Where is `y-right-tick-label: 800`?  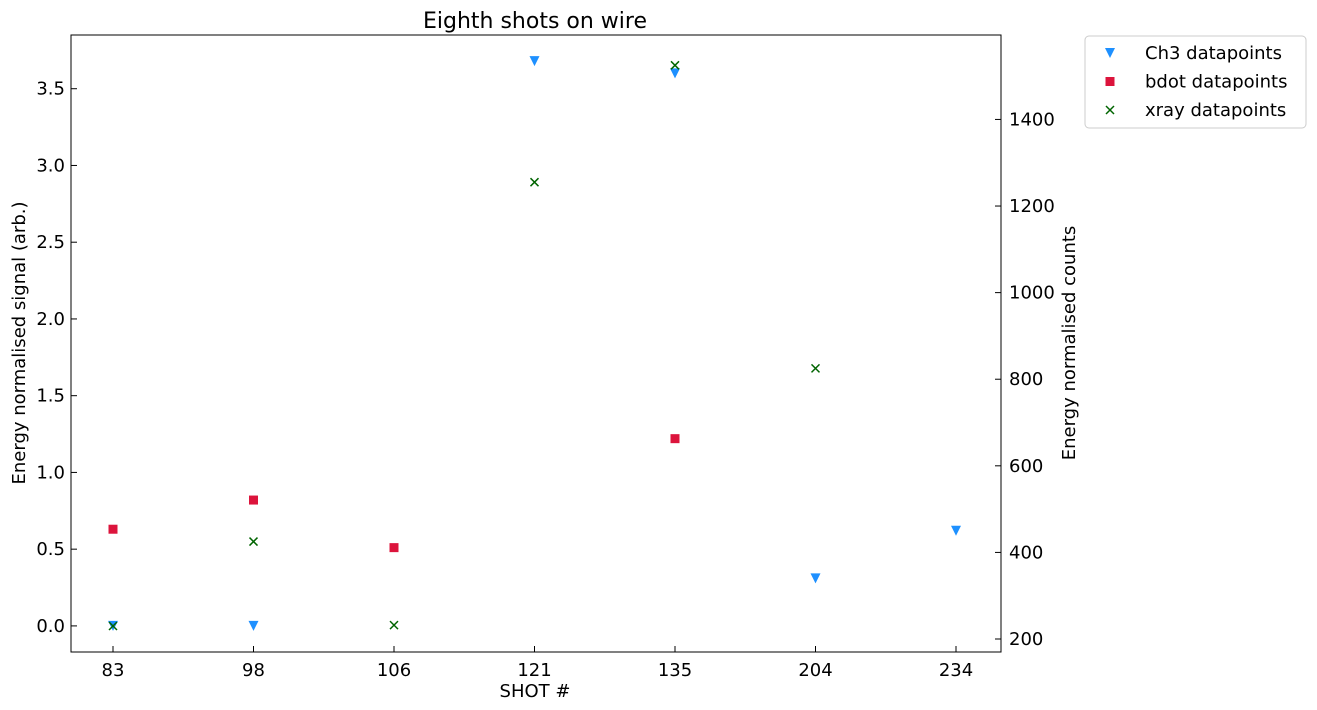 y-right-tick-label: 800 is located at coordinates (1026, 379).